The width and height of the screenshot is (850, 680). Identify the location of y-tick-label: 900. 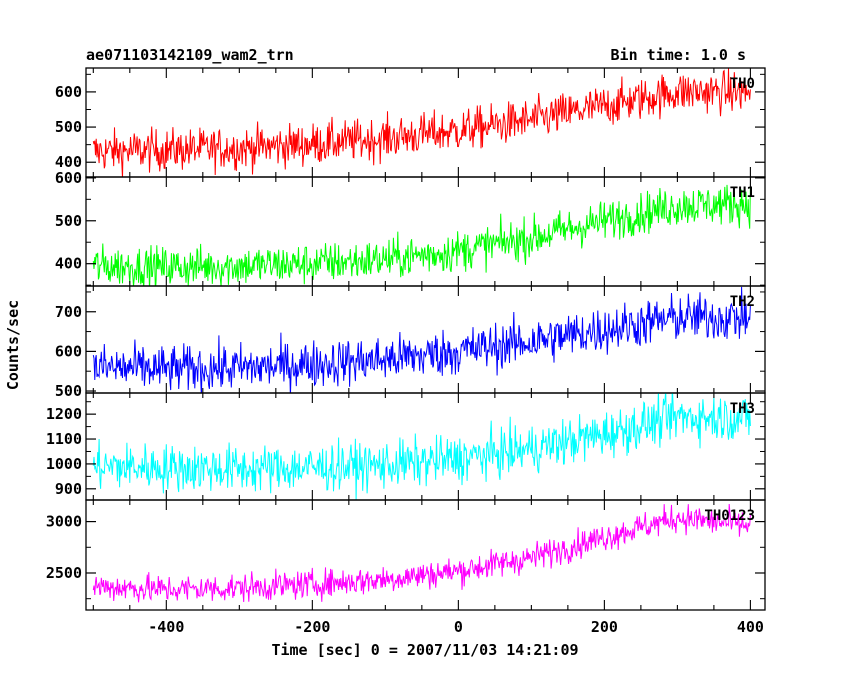
(68, 489).